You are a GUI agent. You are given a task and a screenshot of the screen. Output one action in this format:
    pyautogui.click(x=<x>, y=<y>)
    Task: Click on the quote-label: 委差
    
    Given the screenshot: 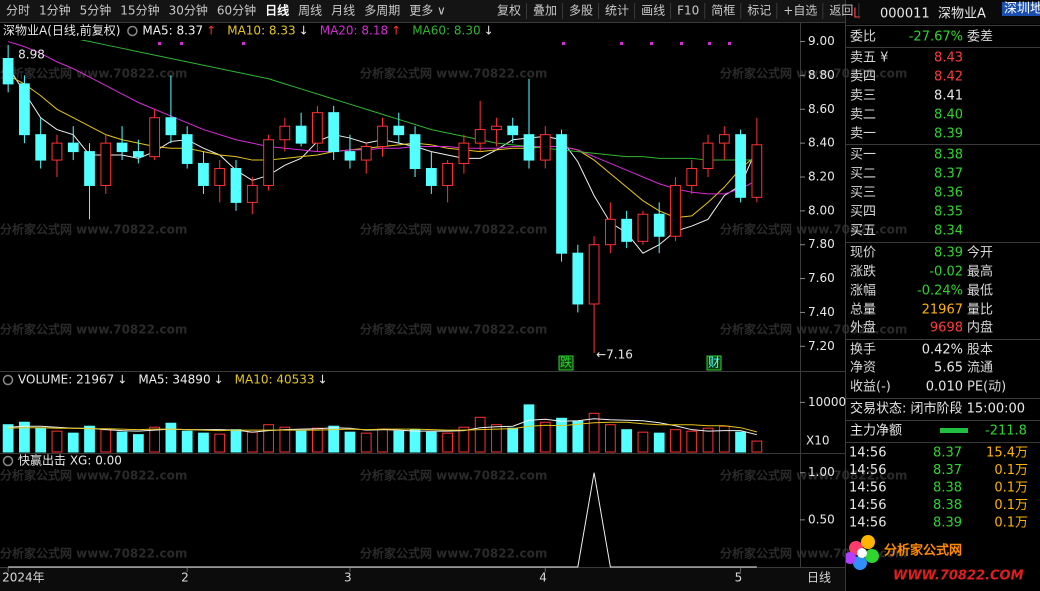 What is the action you would take?
    pyautogui.click(x=980, y=37)
    